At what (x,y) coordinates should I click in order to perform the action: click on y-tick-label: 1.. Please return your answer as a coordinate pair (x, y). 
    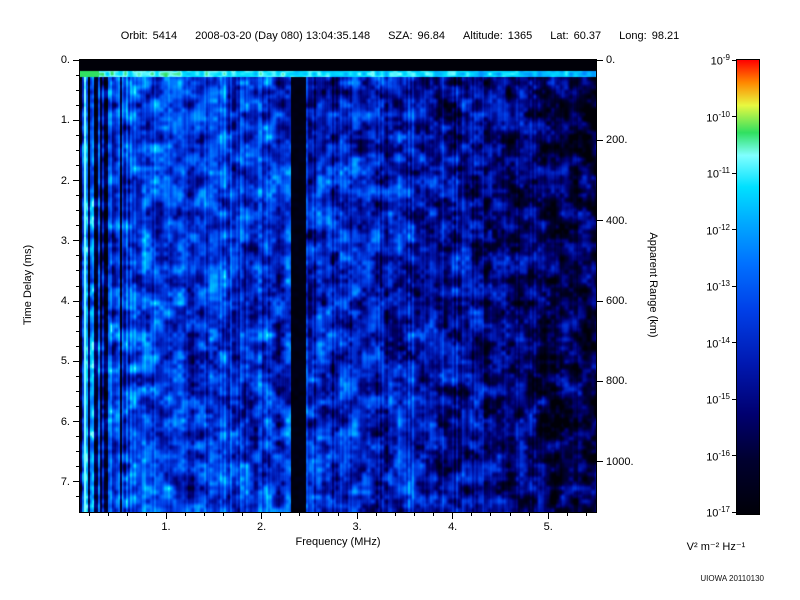
    Looking at the image, I should click on (65, 120).